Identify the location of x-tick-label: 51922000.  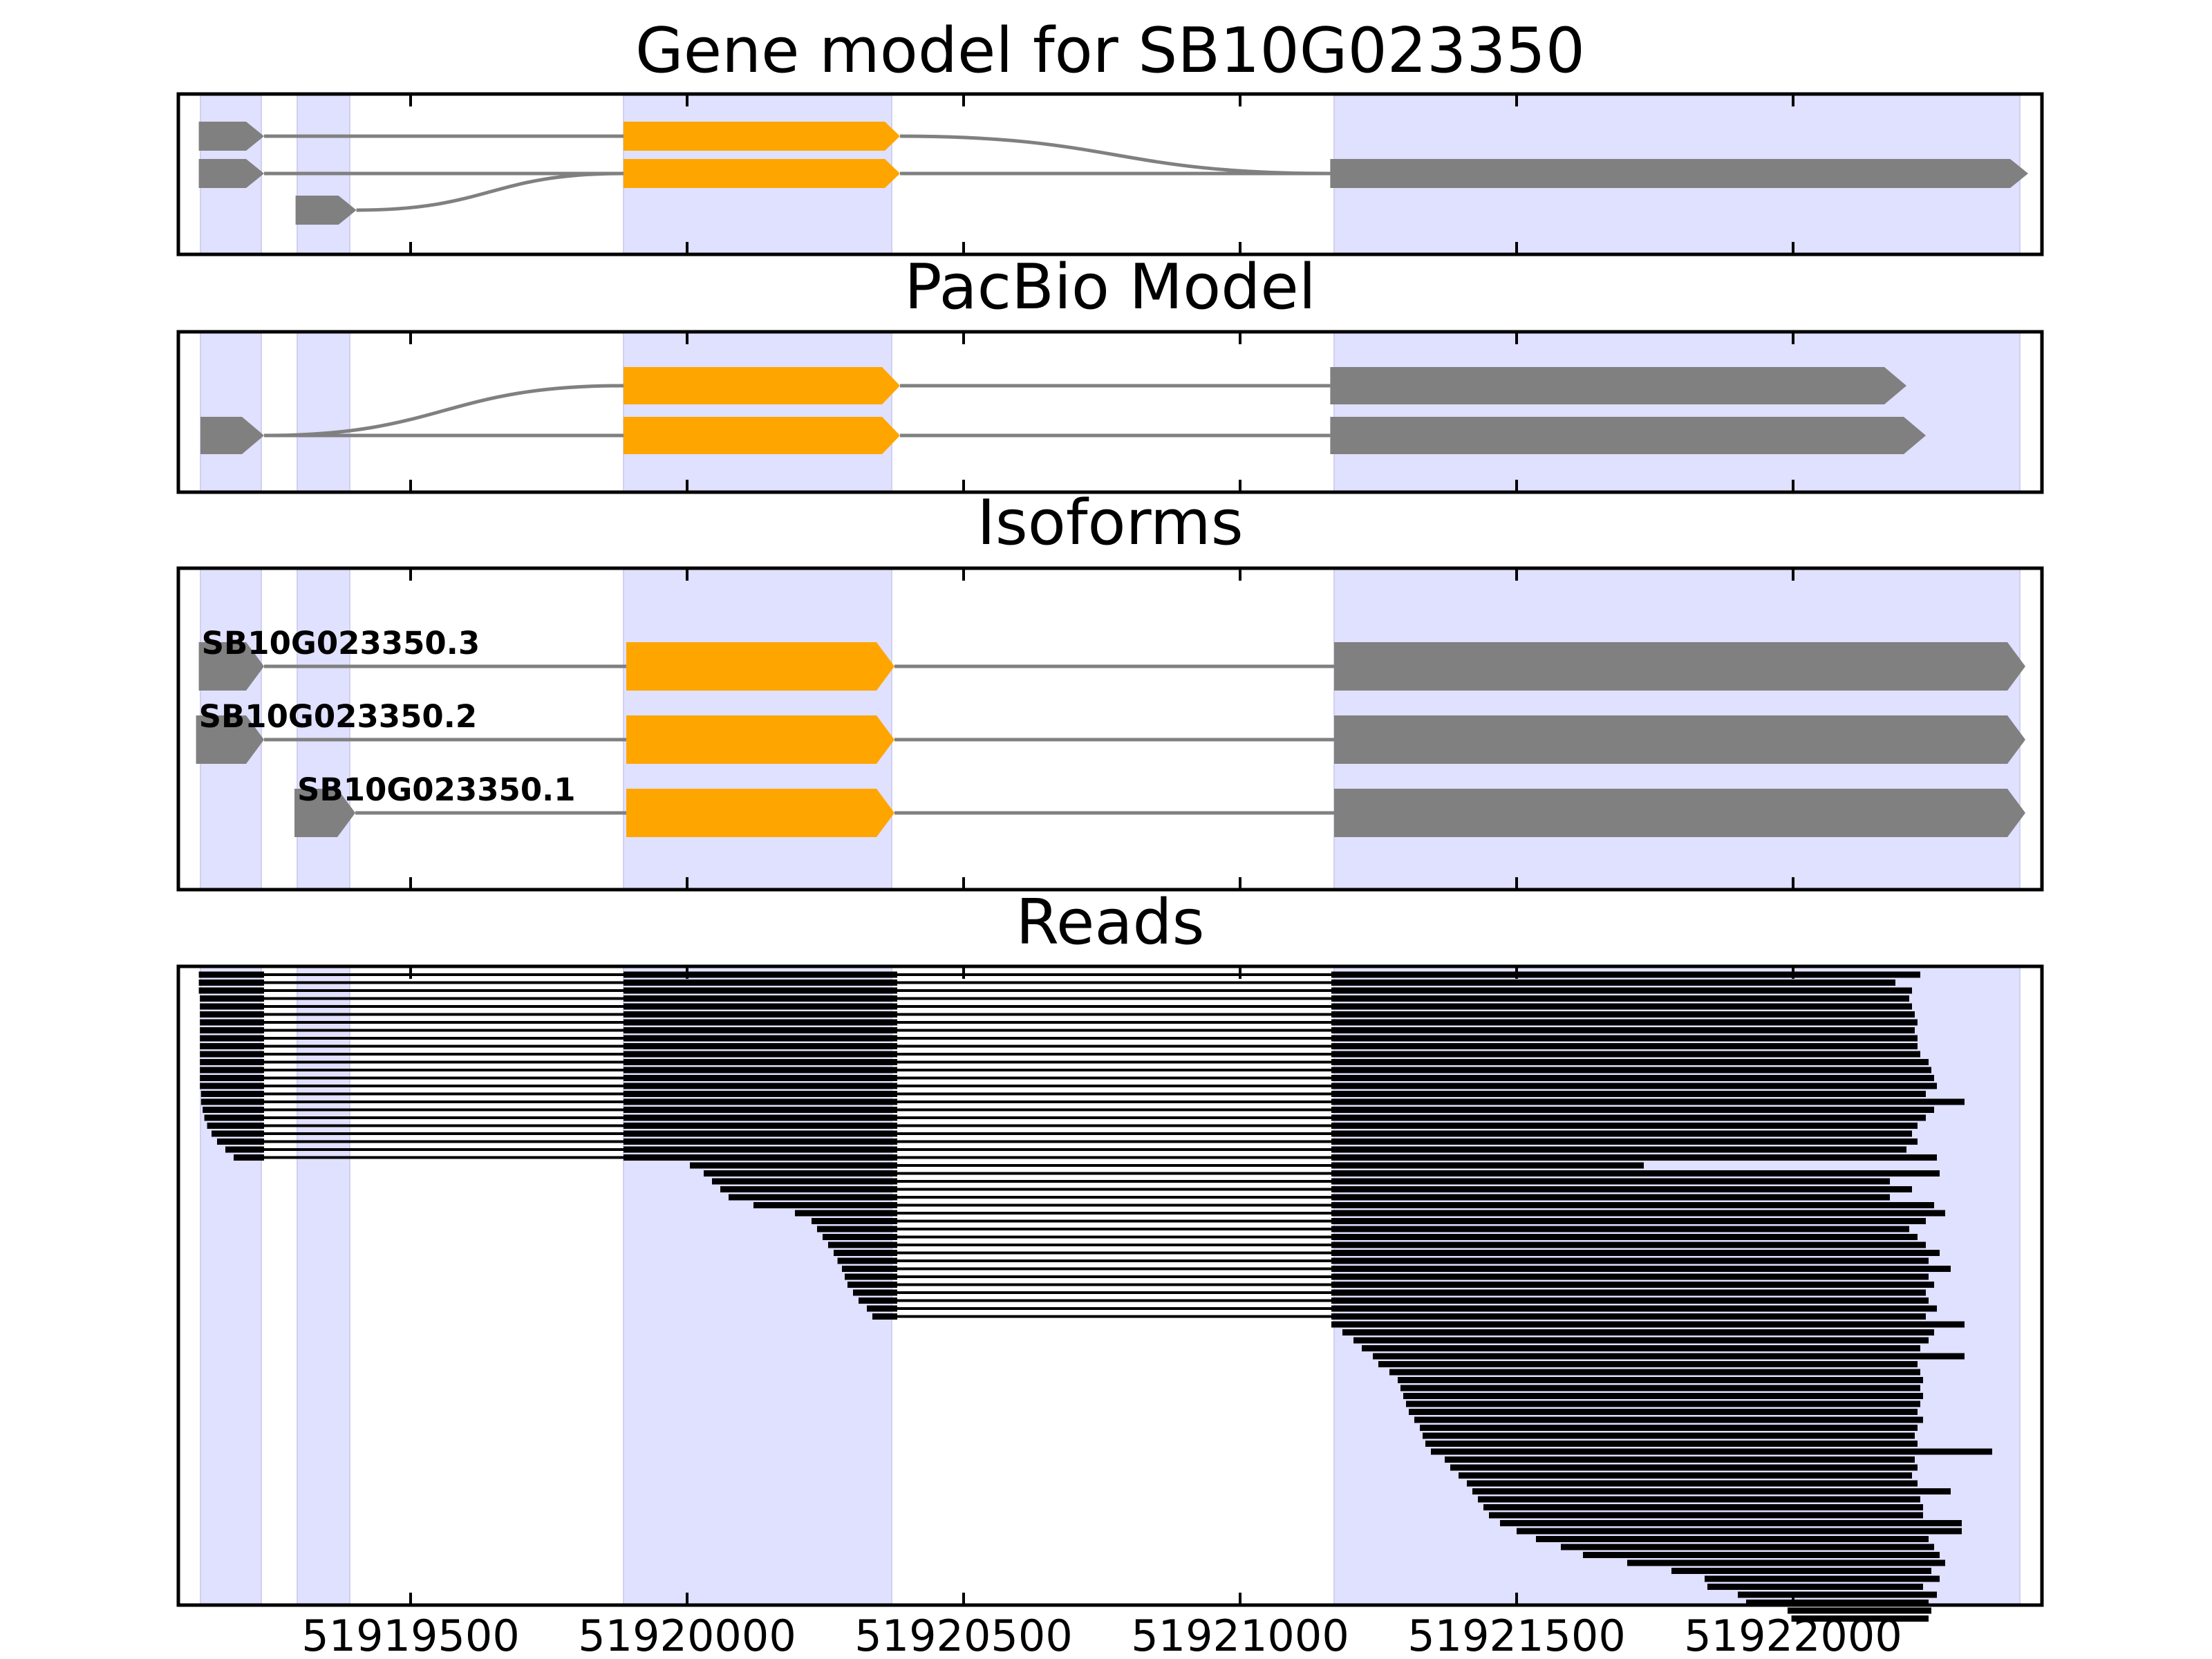
(1793, 1635).